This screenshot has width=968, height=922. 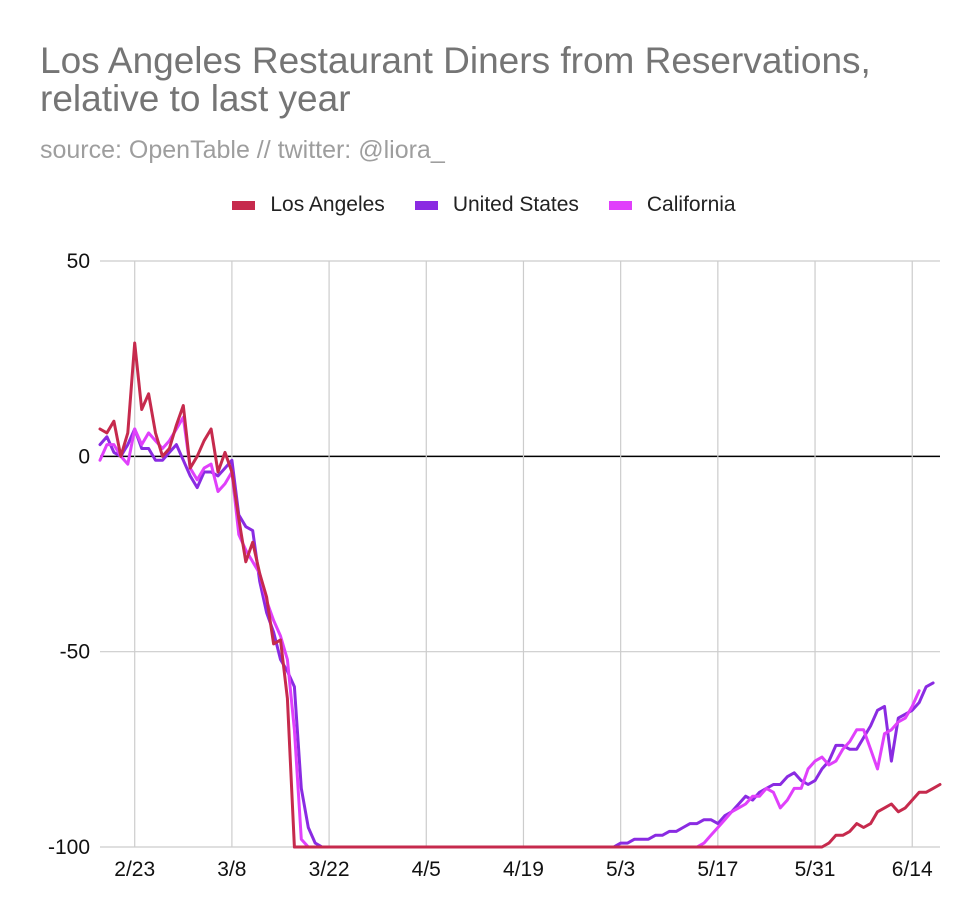 I want to click on x-tick-label: 6/14, so click(x=912, y=869).